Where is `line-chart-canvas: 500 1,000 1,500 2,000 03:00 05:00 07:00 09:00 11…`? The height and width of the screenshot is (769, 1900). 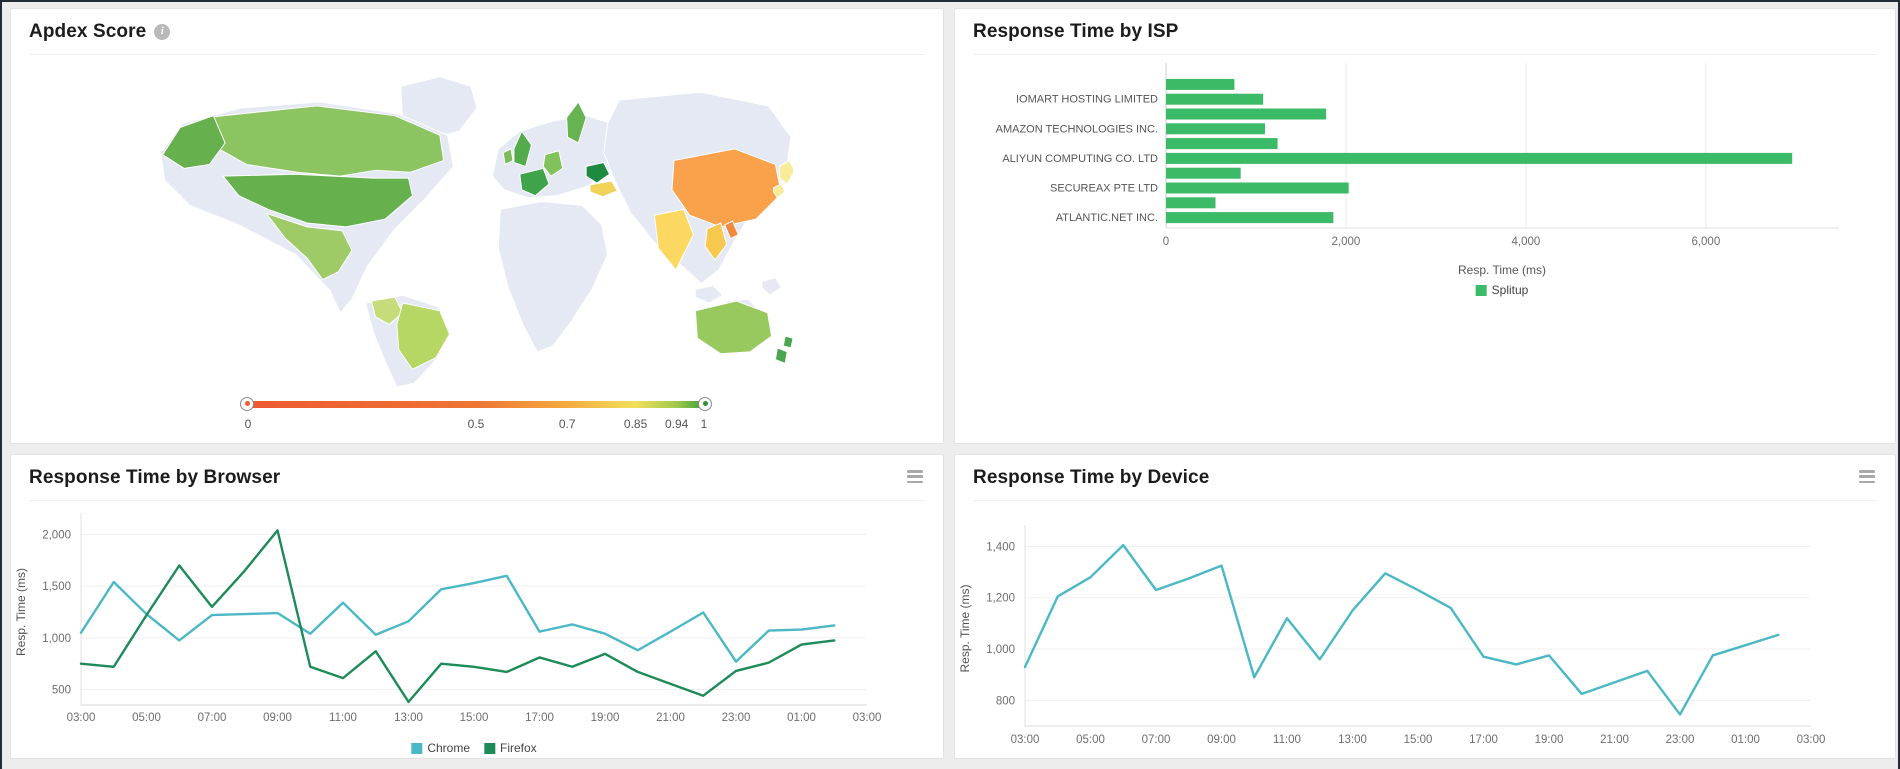 line-chart-canvas: 500 1,000 1,500 2,000 03:00 05:00 07:00 09:00 11… is located at coordinates (448, 618).